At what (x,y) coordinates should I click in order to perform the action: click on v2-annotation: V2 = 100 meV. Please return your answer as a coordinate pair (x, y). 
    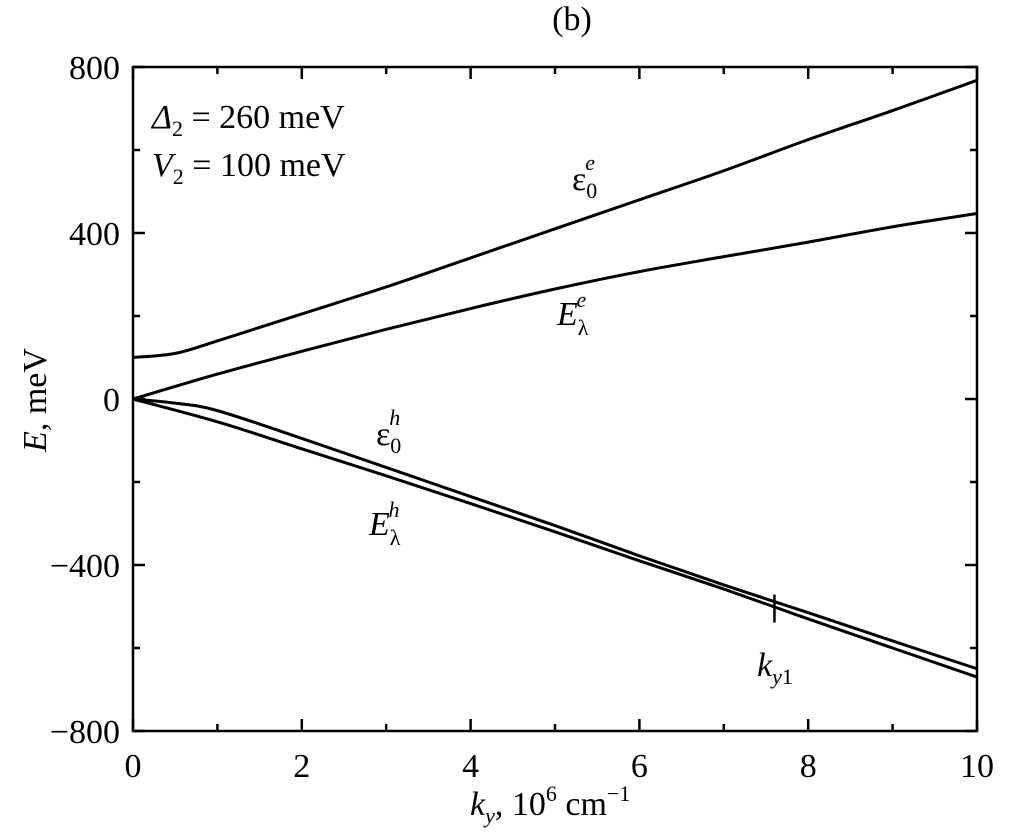
    Looking at the image, I should click on (249, 168).